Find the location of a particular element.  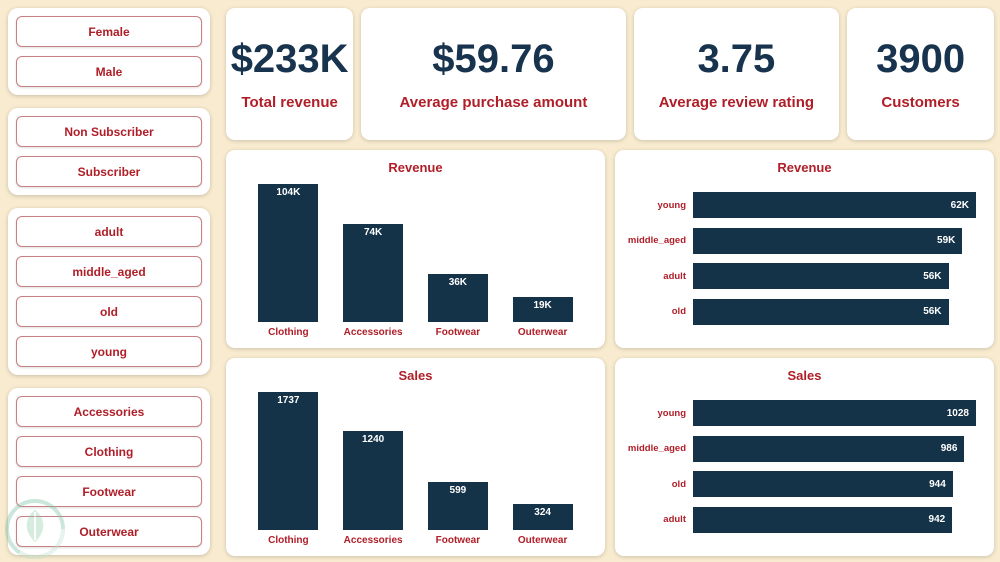

filter-button-non-subscriber: Non Subscriber is located at coordinates (109, 131).